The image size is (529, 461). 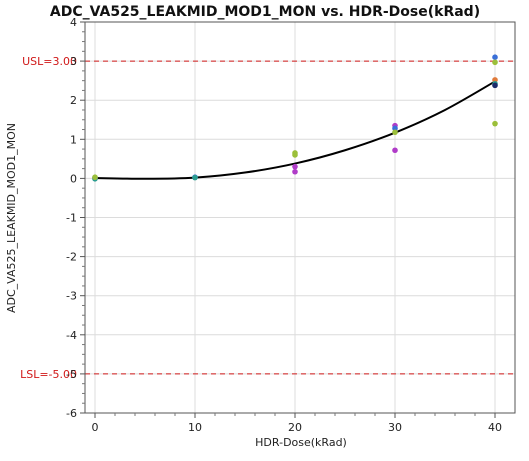 What do you see at coordinates (11, 218) in the screenshot?
I see `y-axis-label: ADC_VA525_LEAKMID_MOD1_MON` at bounding box center [11, 218].